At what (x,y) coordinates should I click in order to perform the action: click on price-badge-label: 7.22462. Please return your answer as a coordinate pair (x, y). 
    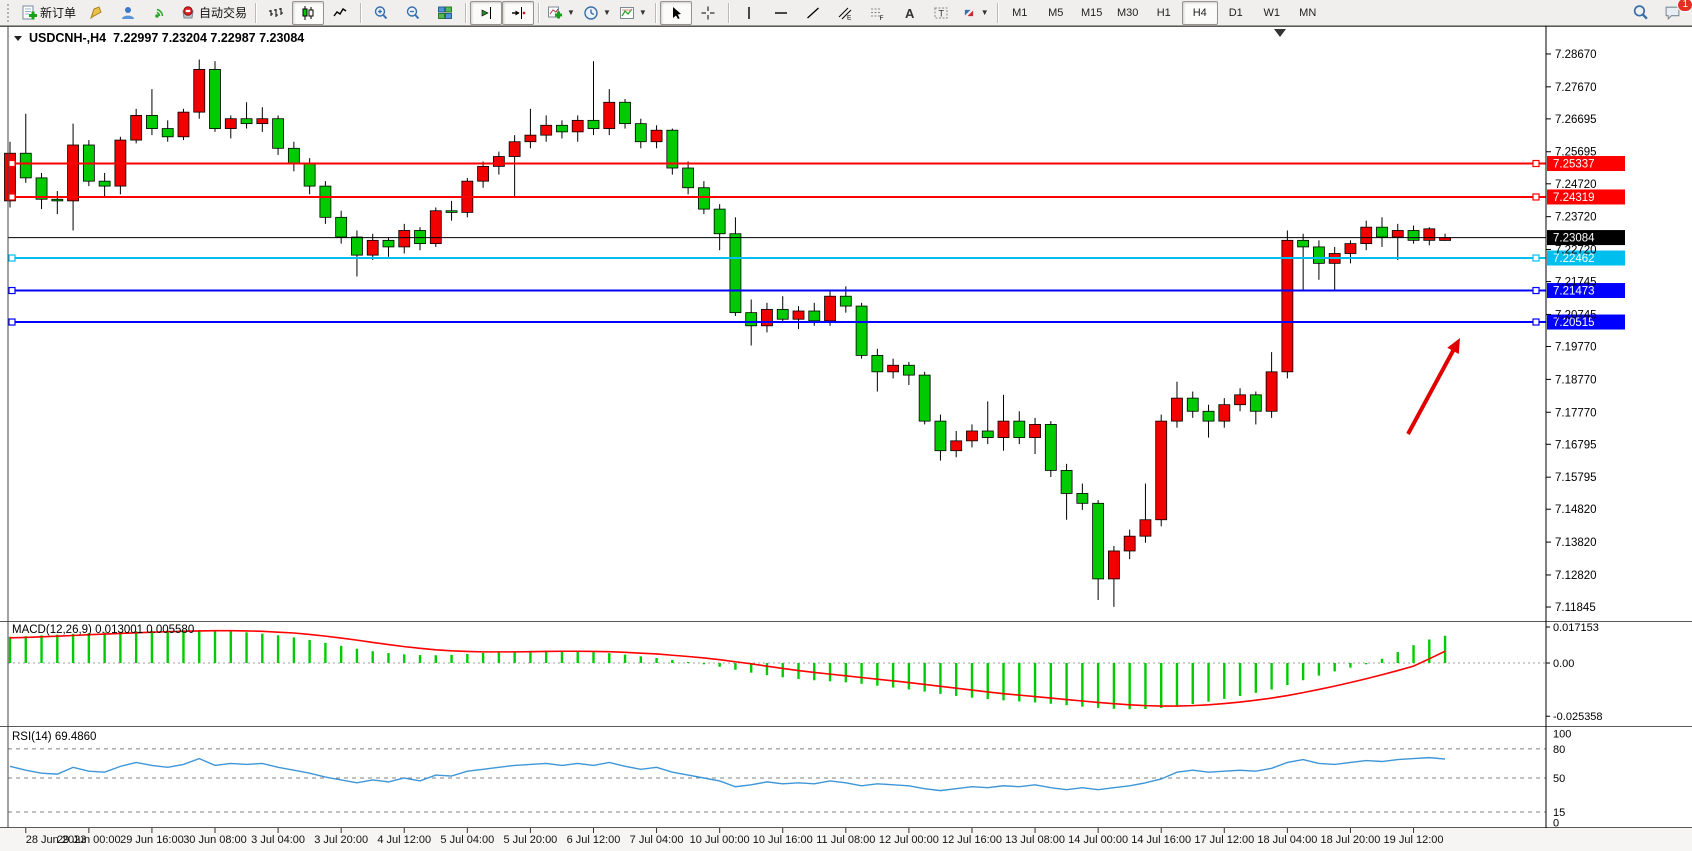
    Looking at the image, I should click on (1574, 259).